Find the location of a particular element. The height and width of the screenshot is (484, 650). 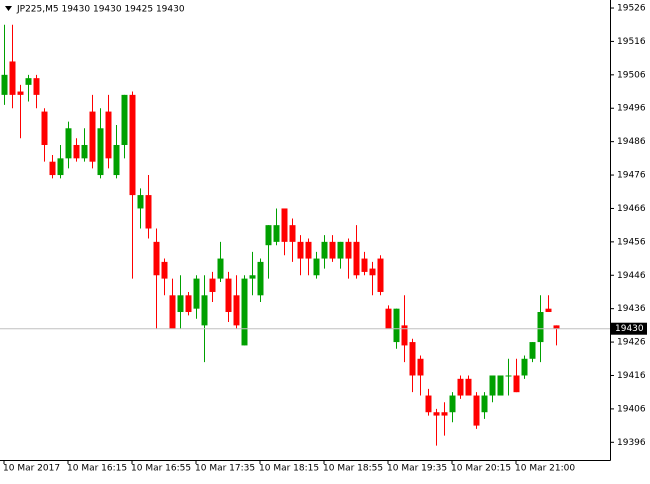

price-label: 19430 is located at coordinates (629, 329).